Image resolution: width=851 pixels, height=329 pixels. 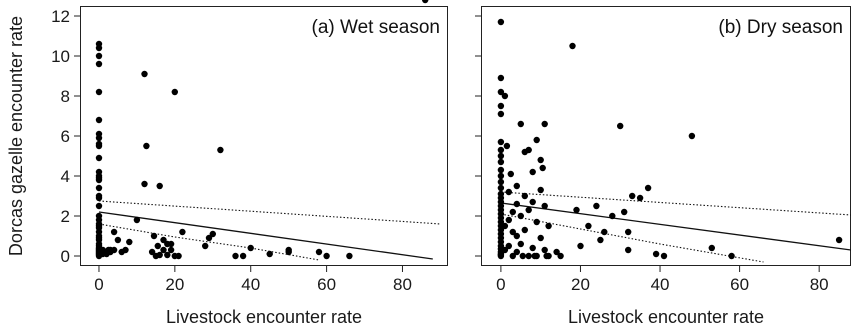 What do you see at coordinates (402, 284) in the screenshot?
I see `x-tick-label: 80` at bounding box center [402, 284].